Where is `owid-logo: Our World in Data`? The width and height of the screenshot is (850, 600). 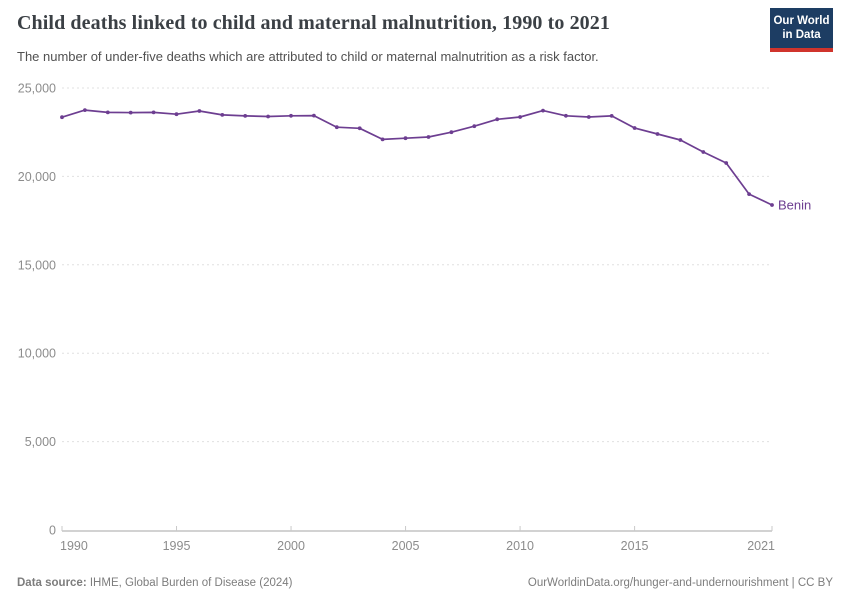
owid-logo: Our World in Data is located at coordinates (801, 30).